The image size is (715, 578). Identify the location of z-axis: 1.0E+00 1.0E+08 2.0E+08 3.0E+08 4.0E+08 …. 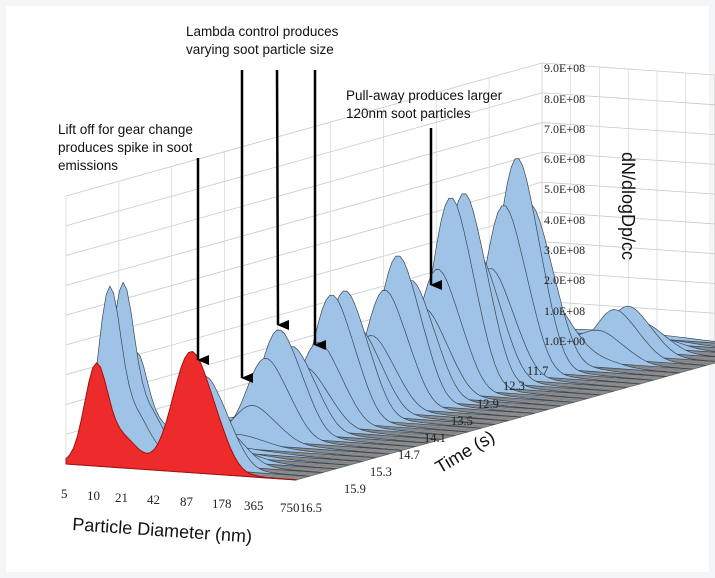
(591, 204).